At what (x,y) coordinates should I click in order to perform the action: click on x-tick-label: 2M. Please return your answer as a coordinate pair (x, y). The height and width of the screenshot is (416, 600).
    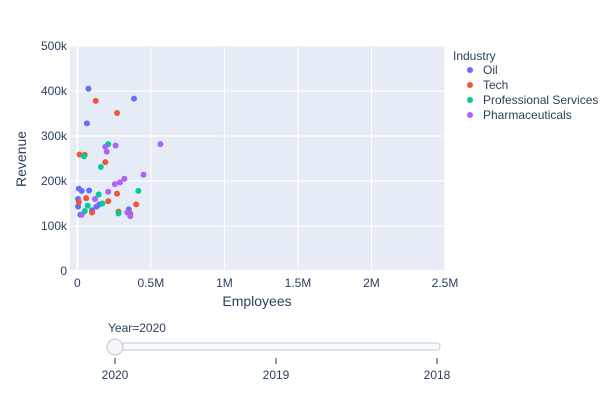
    Looking at the image, I should click on (371, 283).